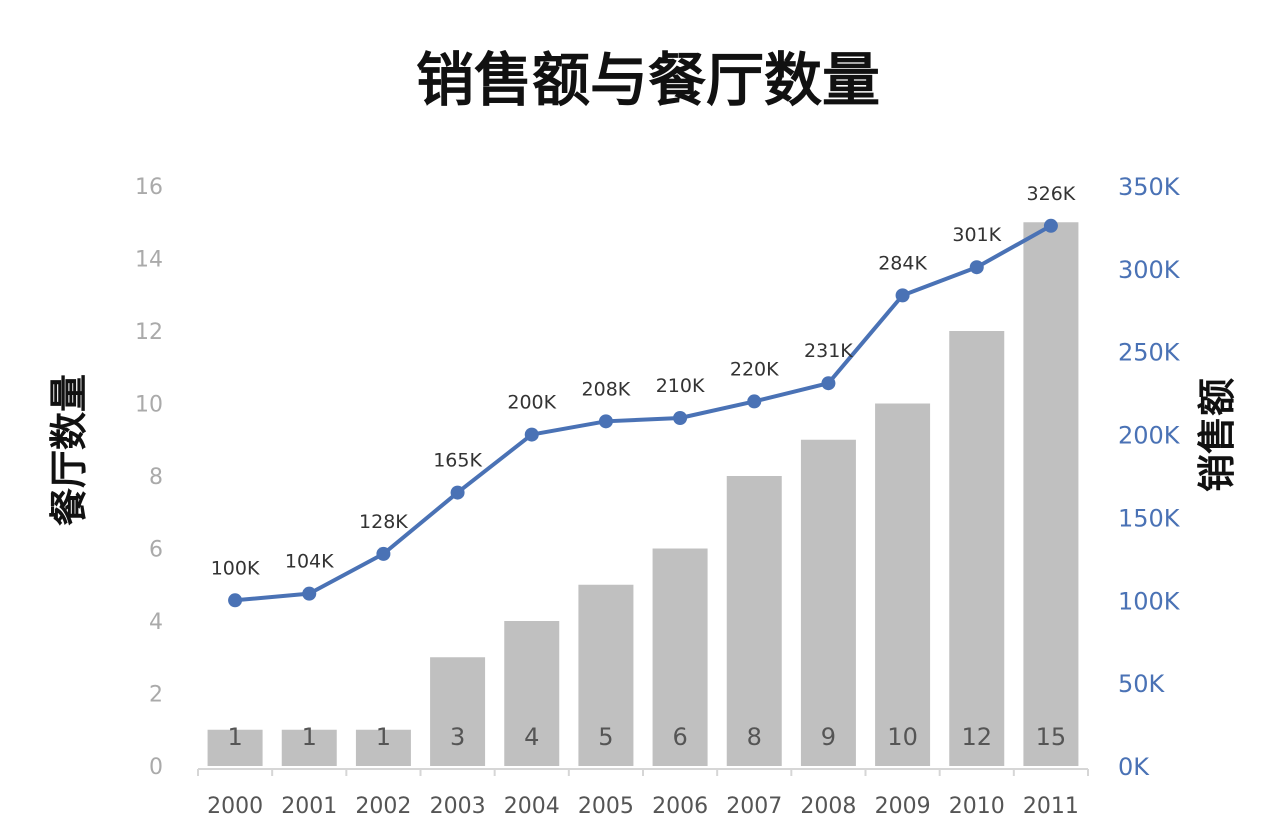  What do you see at coordinates (976, 235) in the screenshot?
I see `line-value-label: 301K` at bounding box center [976, 235].